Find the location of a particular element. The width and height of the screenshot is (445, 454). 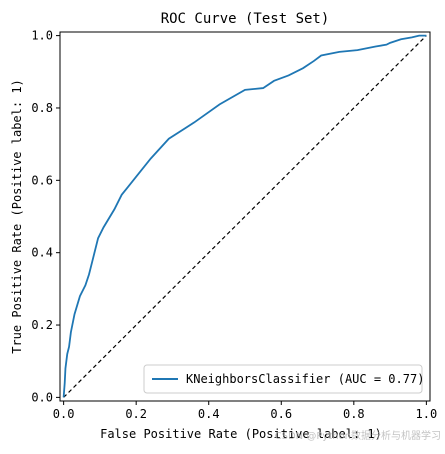

y-tick-label: 0.6 is located at coordinates (42, 180).